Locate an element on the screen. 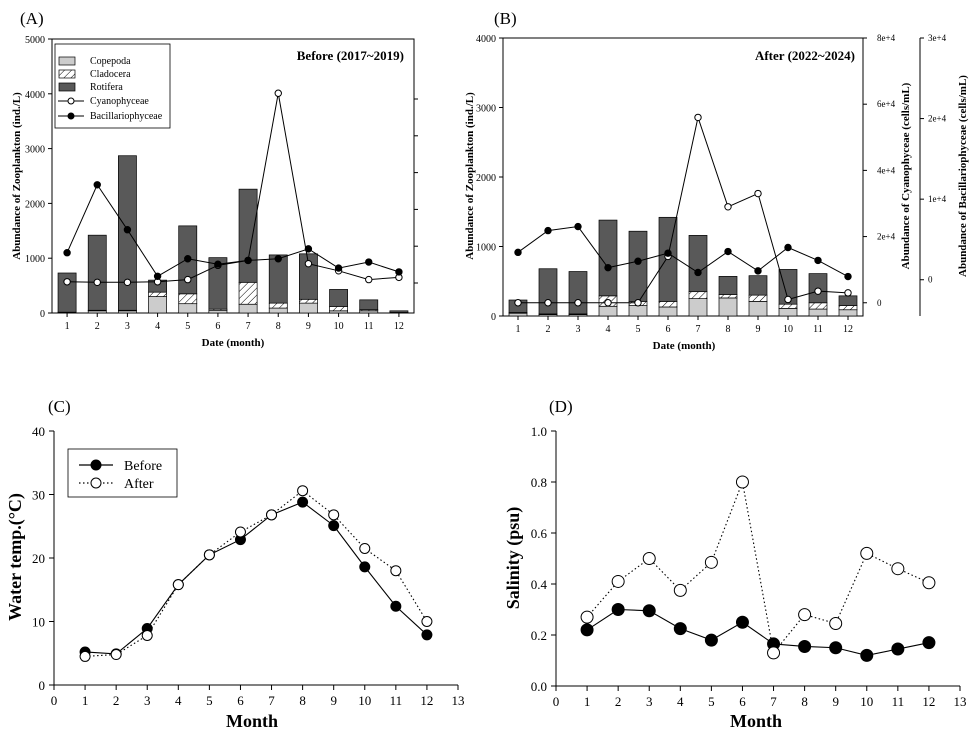 The width and height of the screenshot is (971, 737). panel-d-y-tick-label: 0.2 is located at coordinates (539, 635).